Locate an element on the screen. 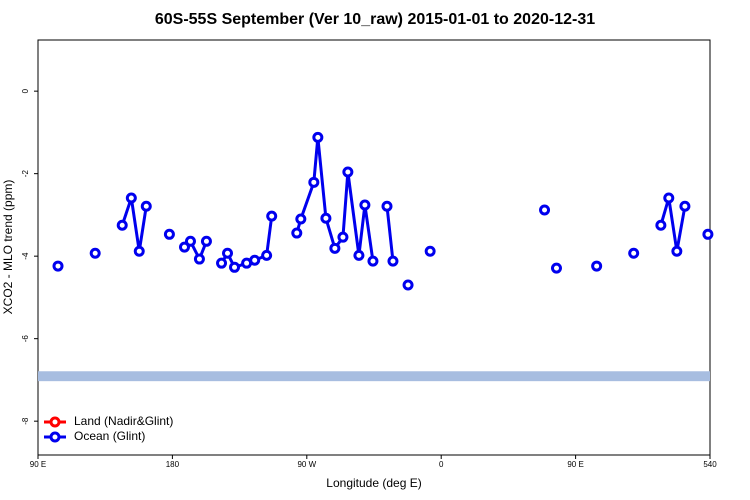 Image resolution: width=750 pixels, height=500 pixels. y-tick-label: -8 is located at coordinates (25, 421).